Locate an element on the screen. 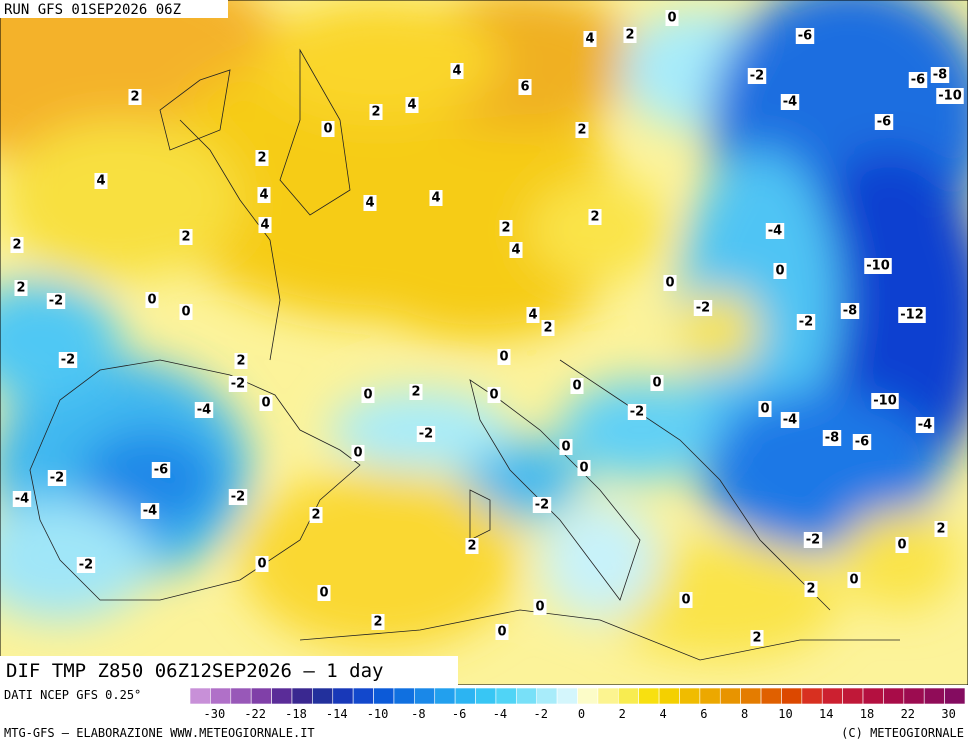  contour-value: -12 is located at coordinates (912, 315).